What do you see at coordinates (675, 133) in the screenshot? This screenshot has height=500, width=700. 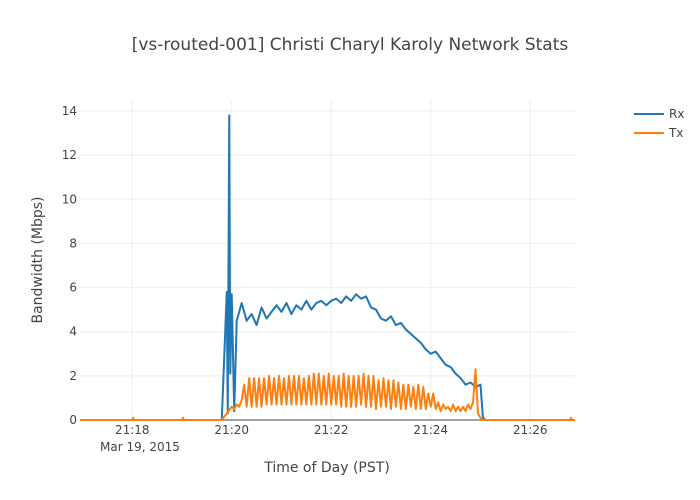 I see `legend-label-tx: Tx` at bounding box center [675, 133].